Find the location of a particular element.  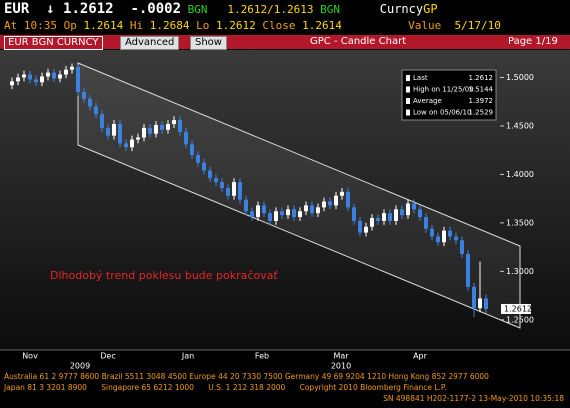

label: Hi is located at coordinates (136, 25).